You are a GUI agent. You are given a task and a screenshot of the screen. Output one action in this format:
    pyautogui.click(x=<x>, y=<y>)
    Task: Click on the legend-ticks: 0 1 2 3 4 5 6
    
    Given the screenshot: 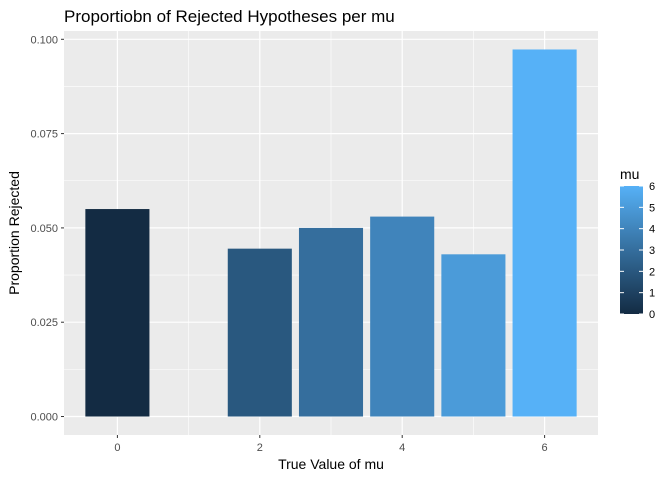 What is the action you would take?
    pyautogui.click(x=637, y=251)
    